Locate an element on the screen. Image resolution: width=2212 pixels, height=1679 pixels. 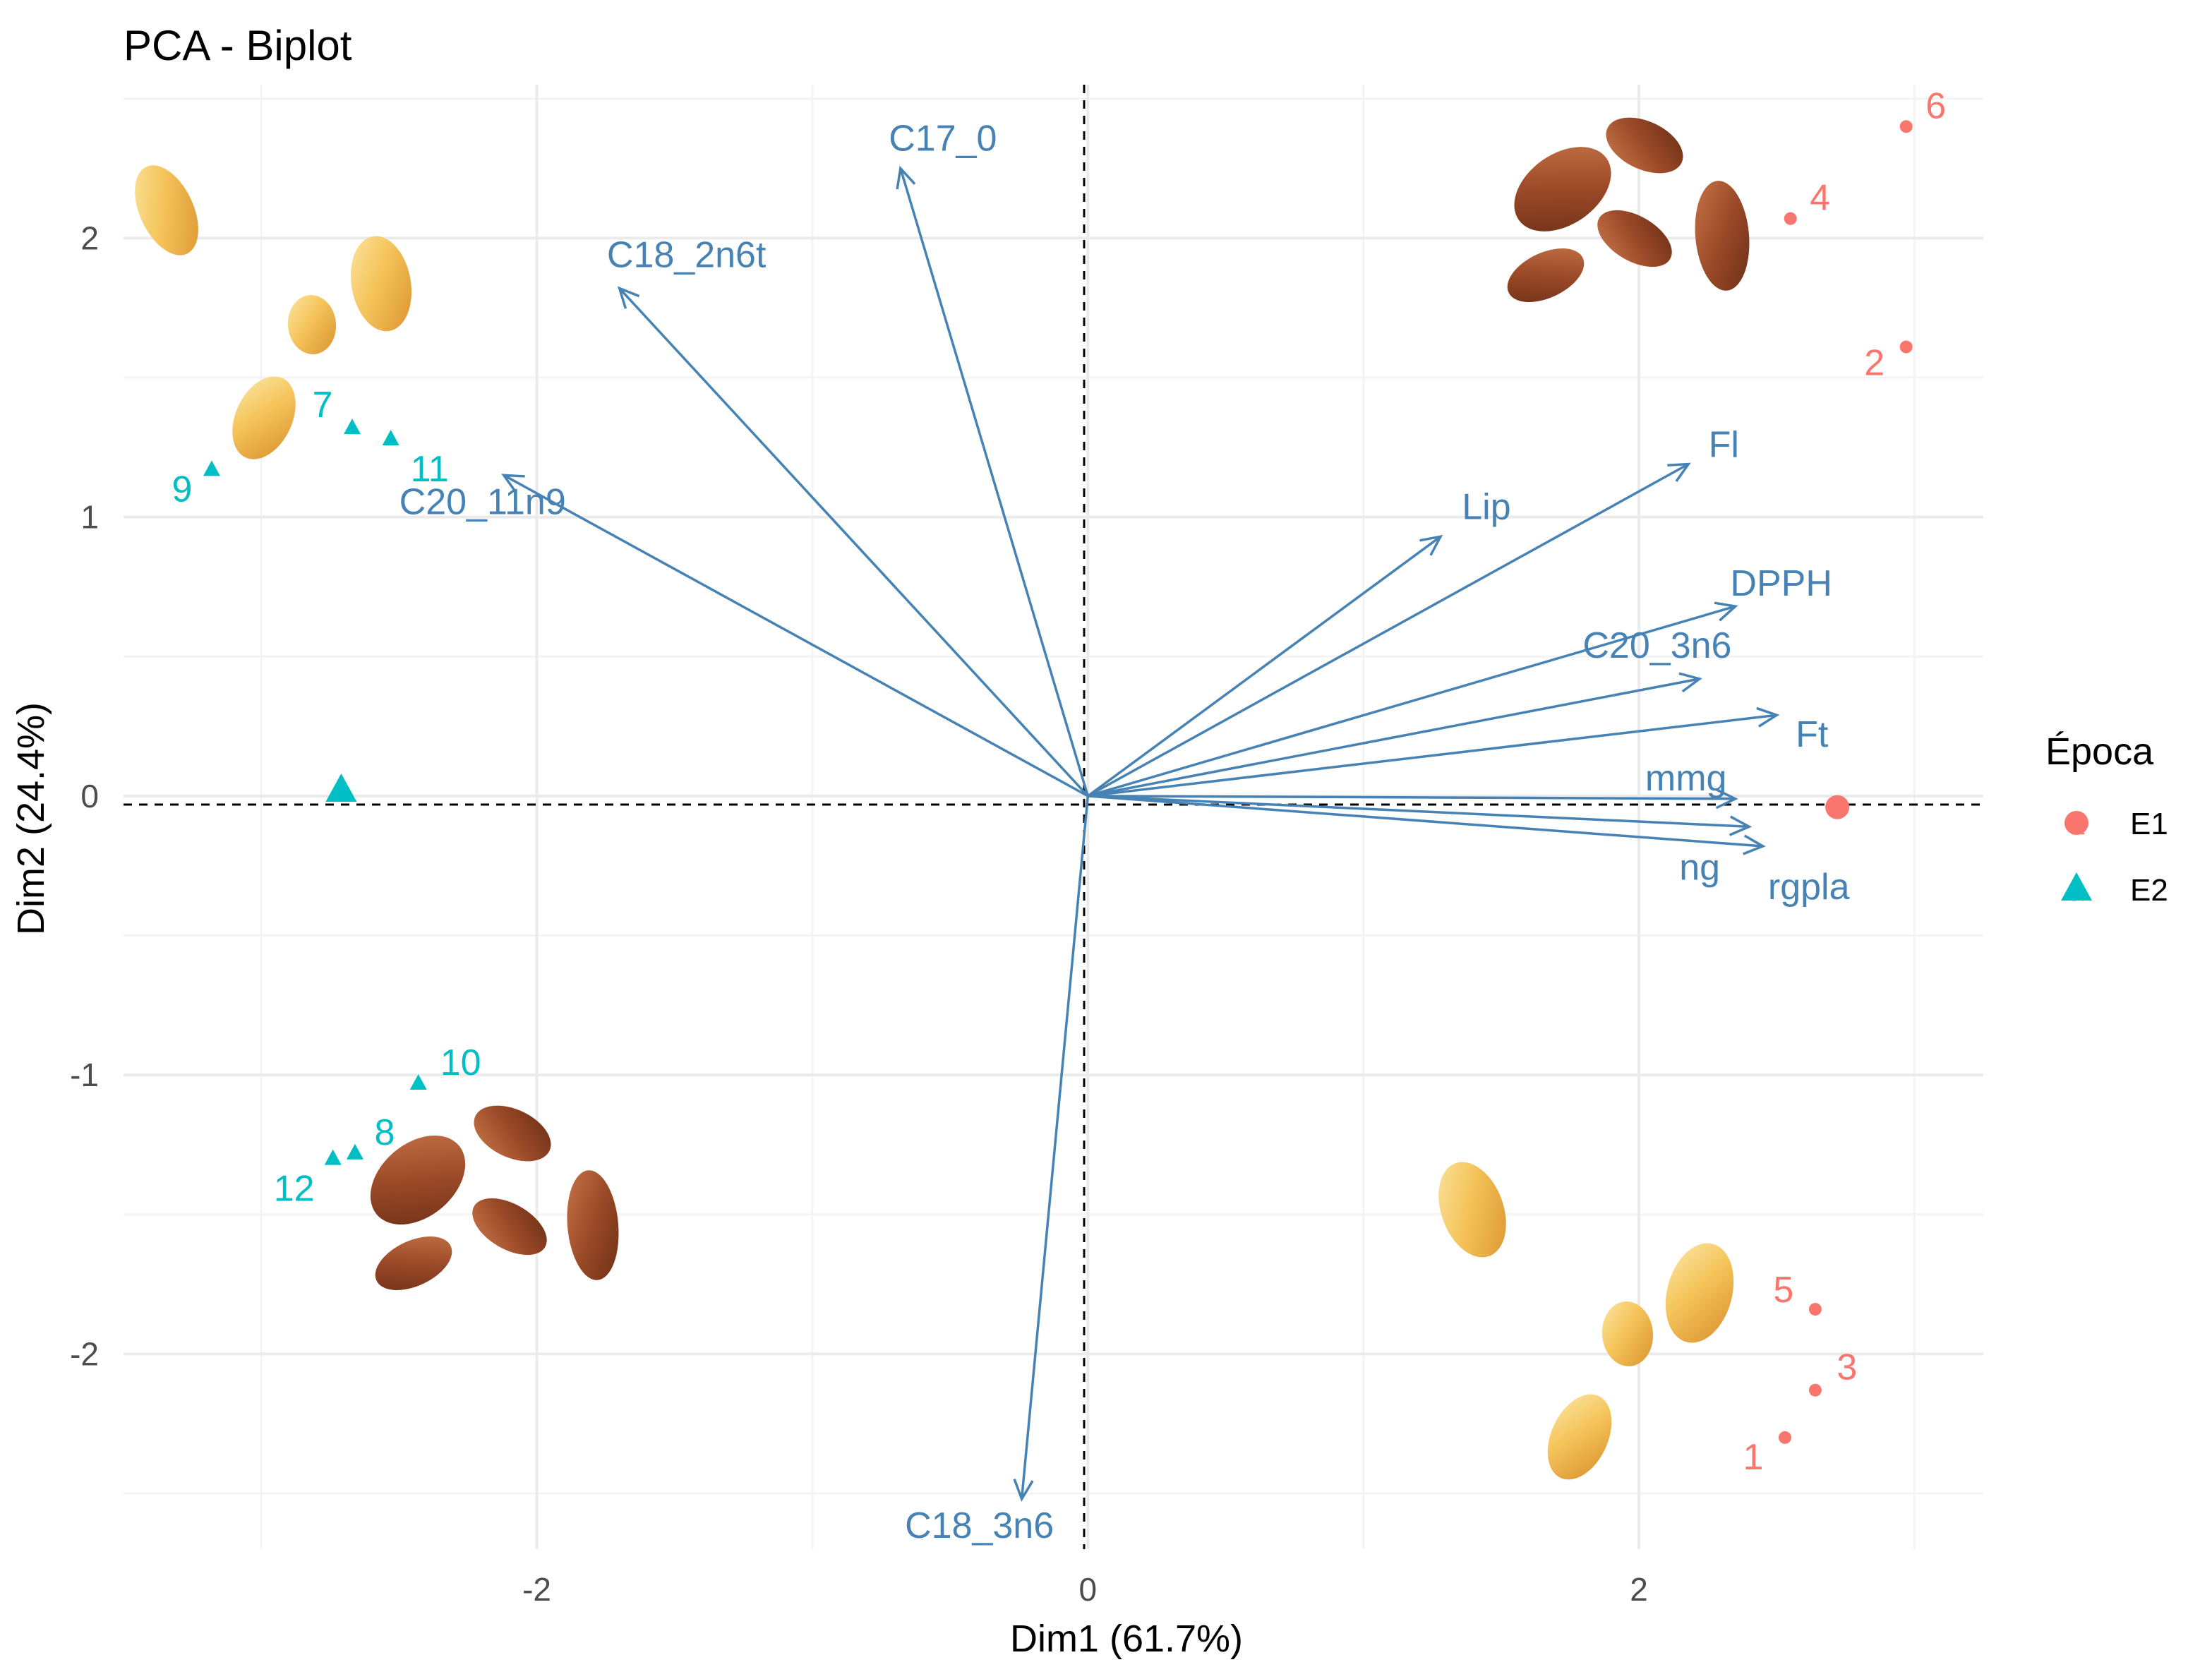
y-tick-label: 0 is located at coordinates (89, 796).